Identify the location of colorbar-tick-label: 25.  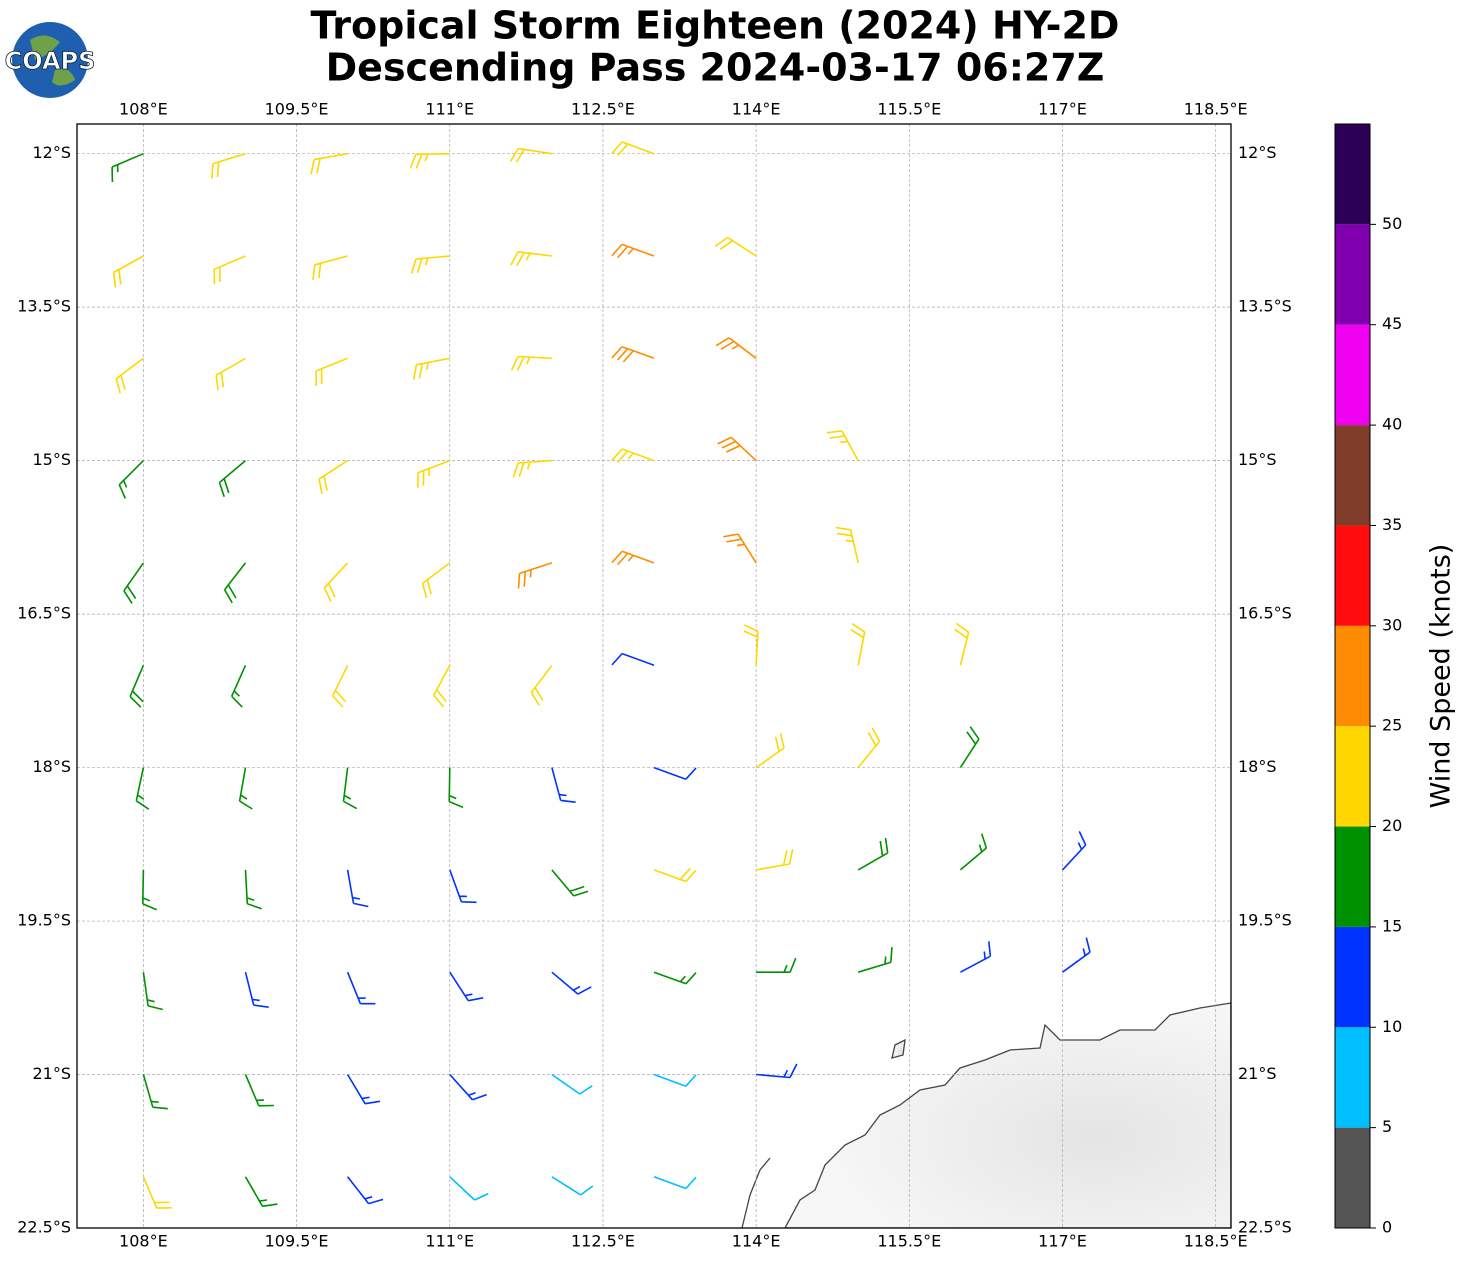
(1392, 725).